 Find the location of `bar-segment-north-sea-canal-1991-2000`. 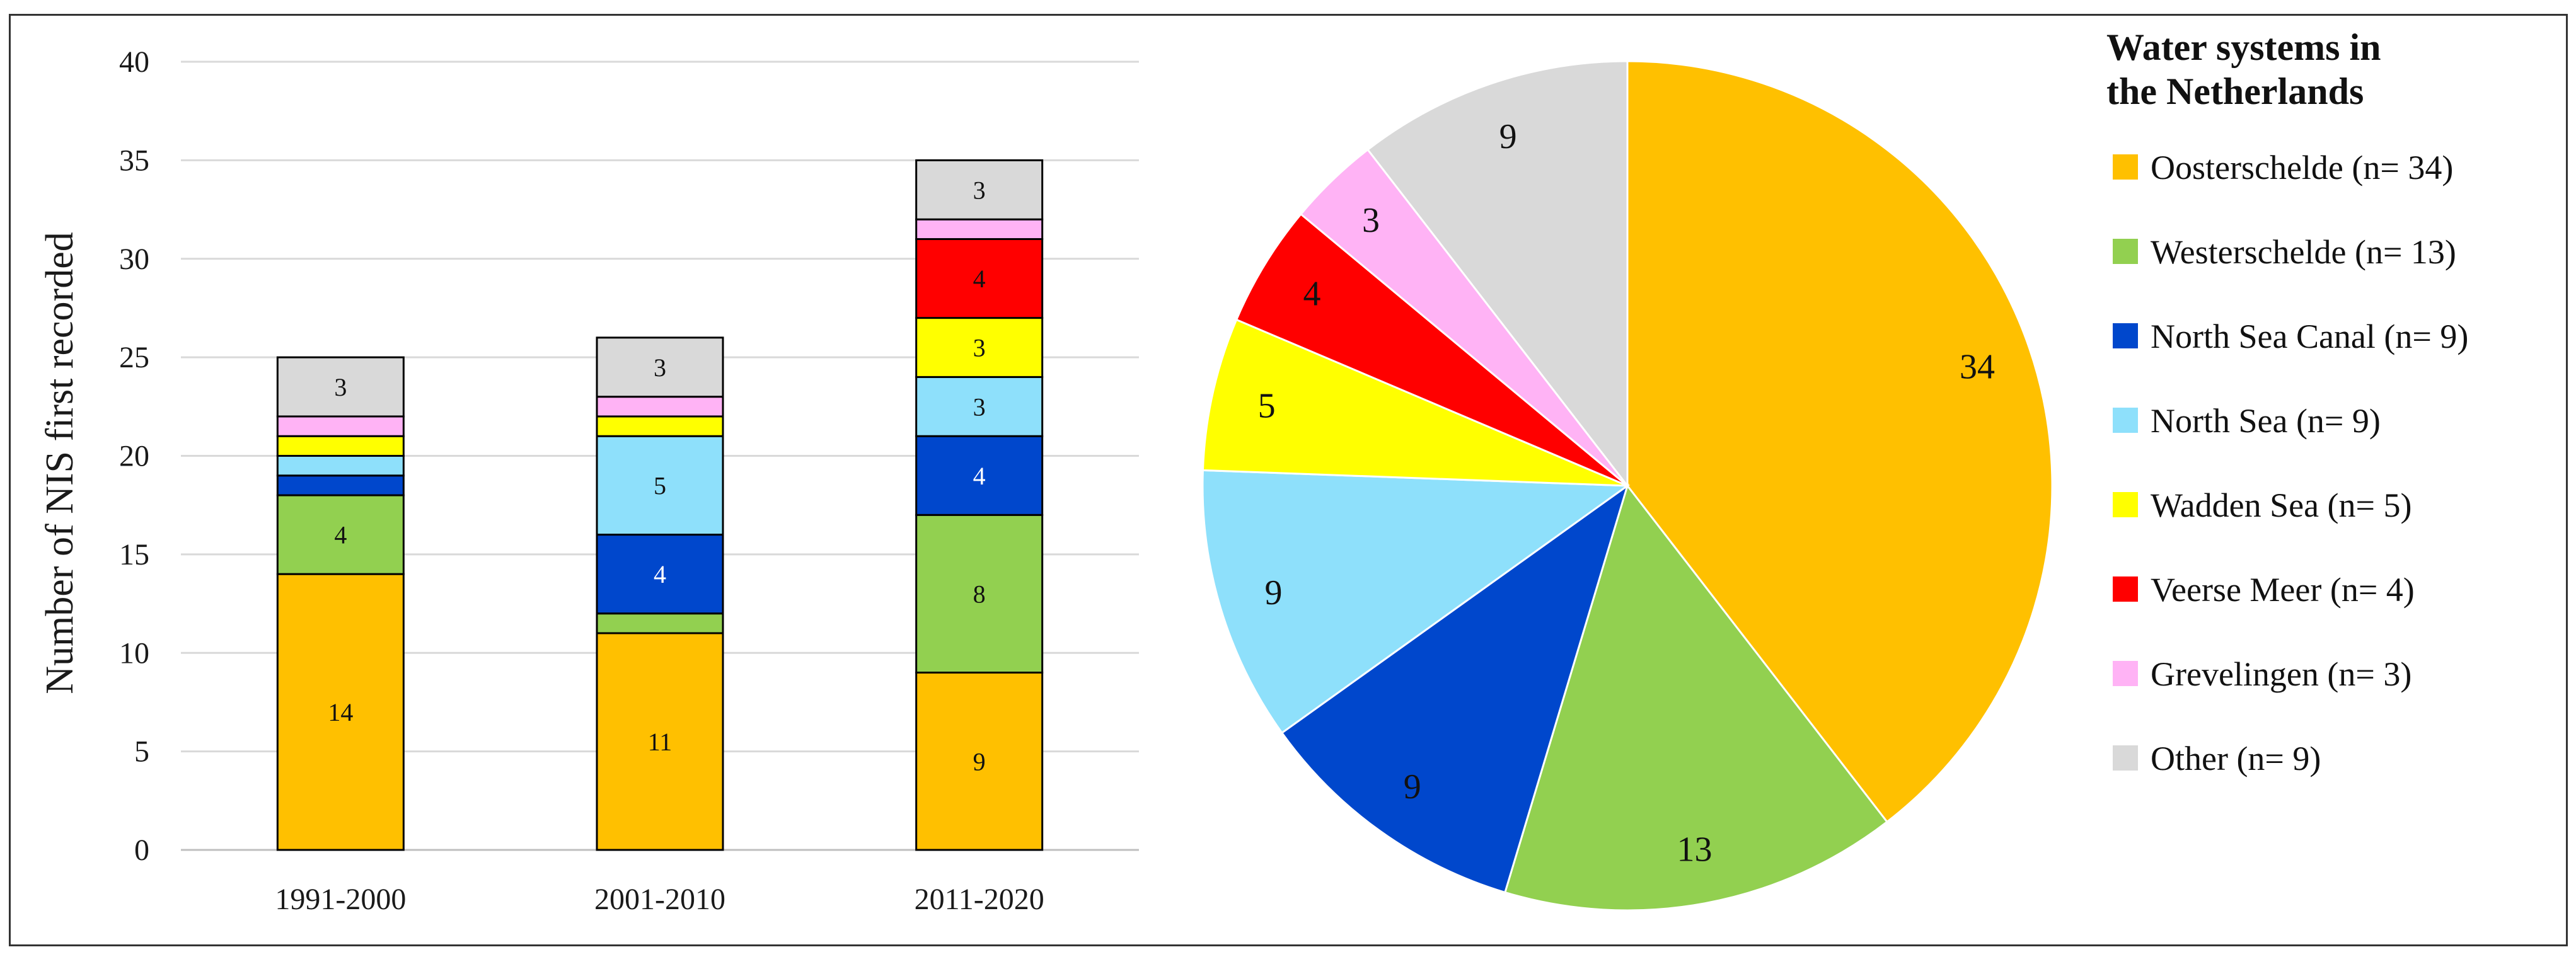

bar-segment-north-sea-canal-1991-2000 is located at coordinates (340, 485).